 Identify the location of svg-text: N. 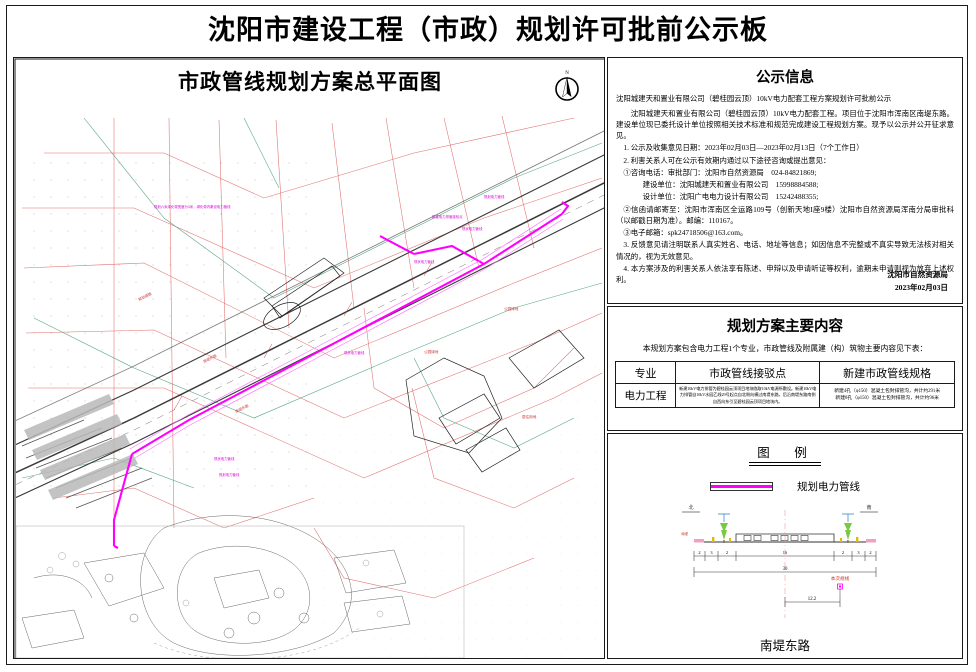
(567, 73).